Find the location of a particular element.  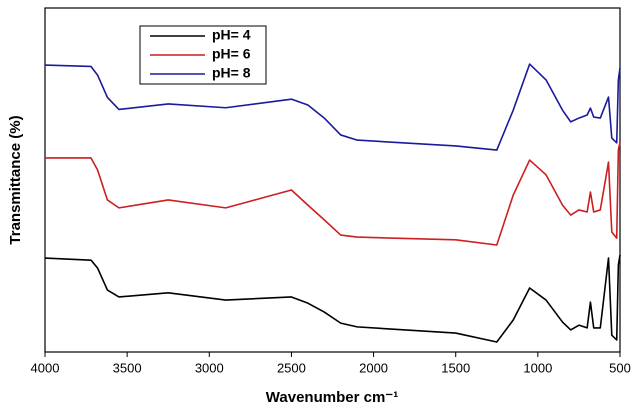

x-tick-label: 500 is located at coordinates (620, 367).